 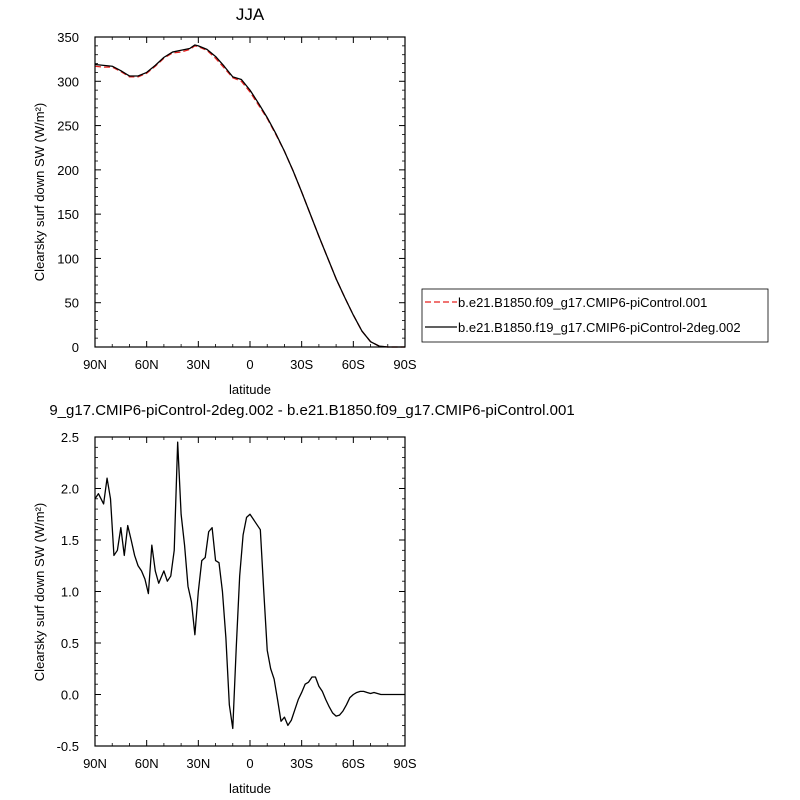 I want to click on y-axis-label-lower: Clearsky surf down SW (W/m²), so click(x=39, y=592).